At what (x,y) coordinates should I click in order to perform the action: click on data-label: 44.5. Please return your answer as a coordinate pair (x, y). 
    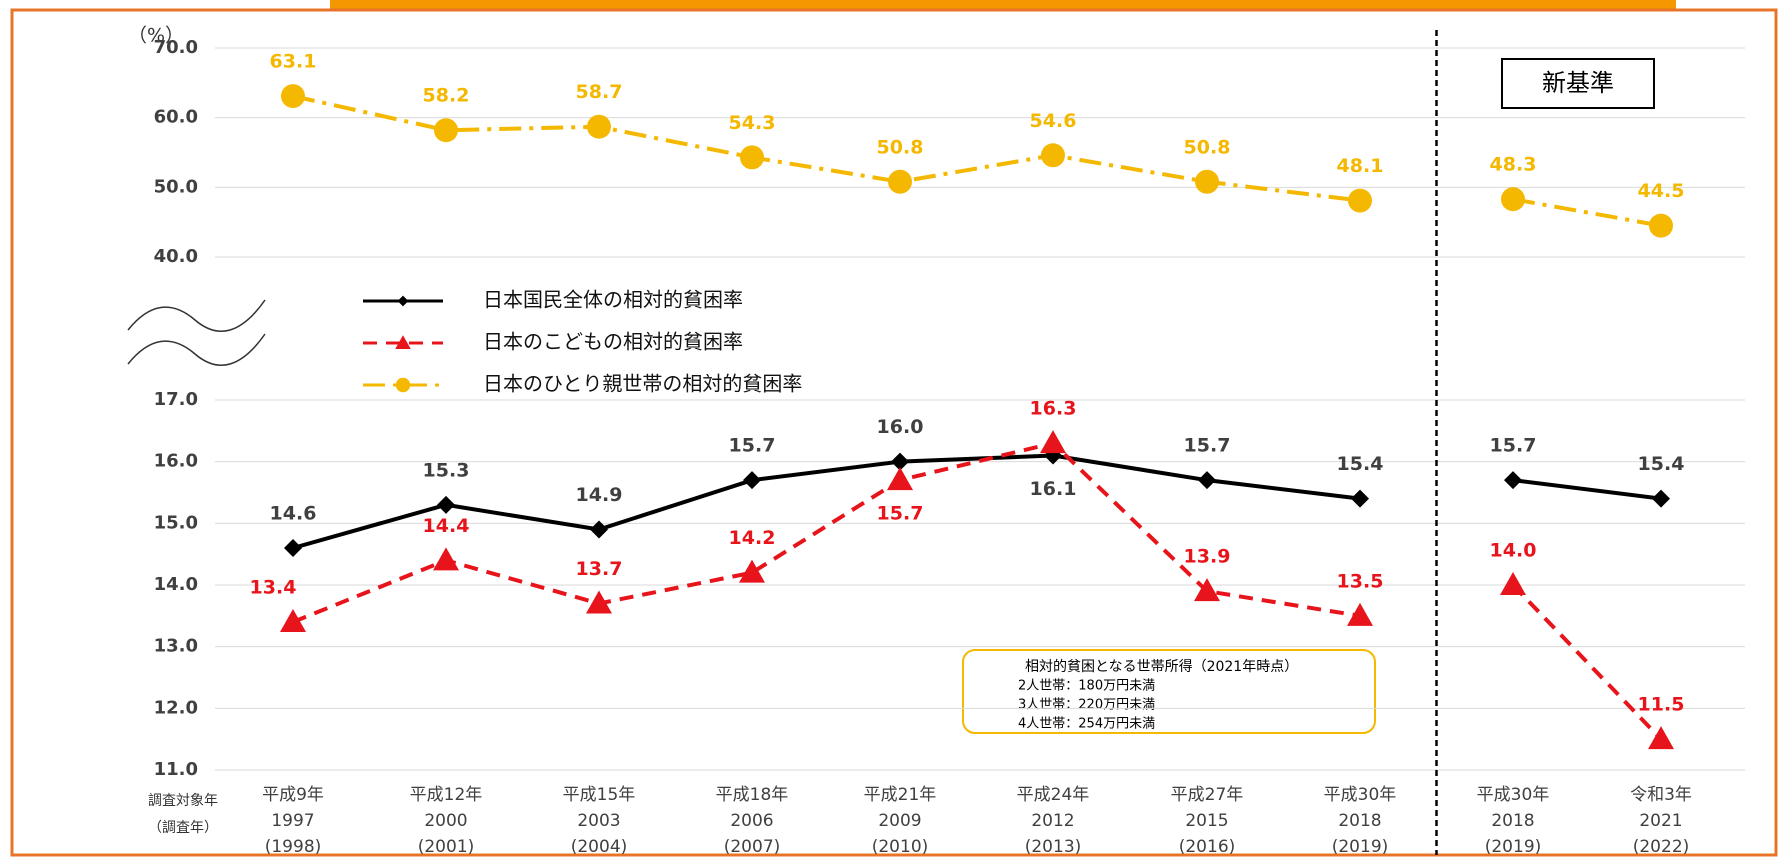
    Looking at the image, I should click on (1661, 191).